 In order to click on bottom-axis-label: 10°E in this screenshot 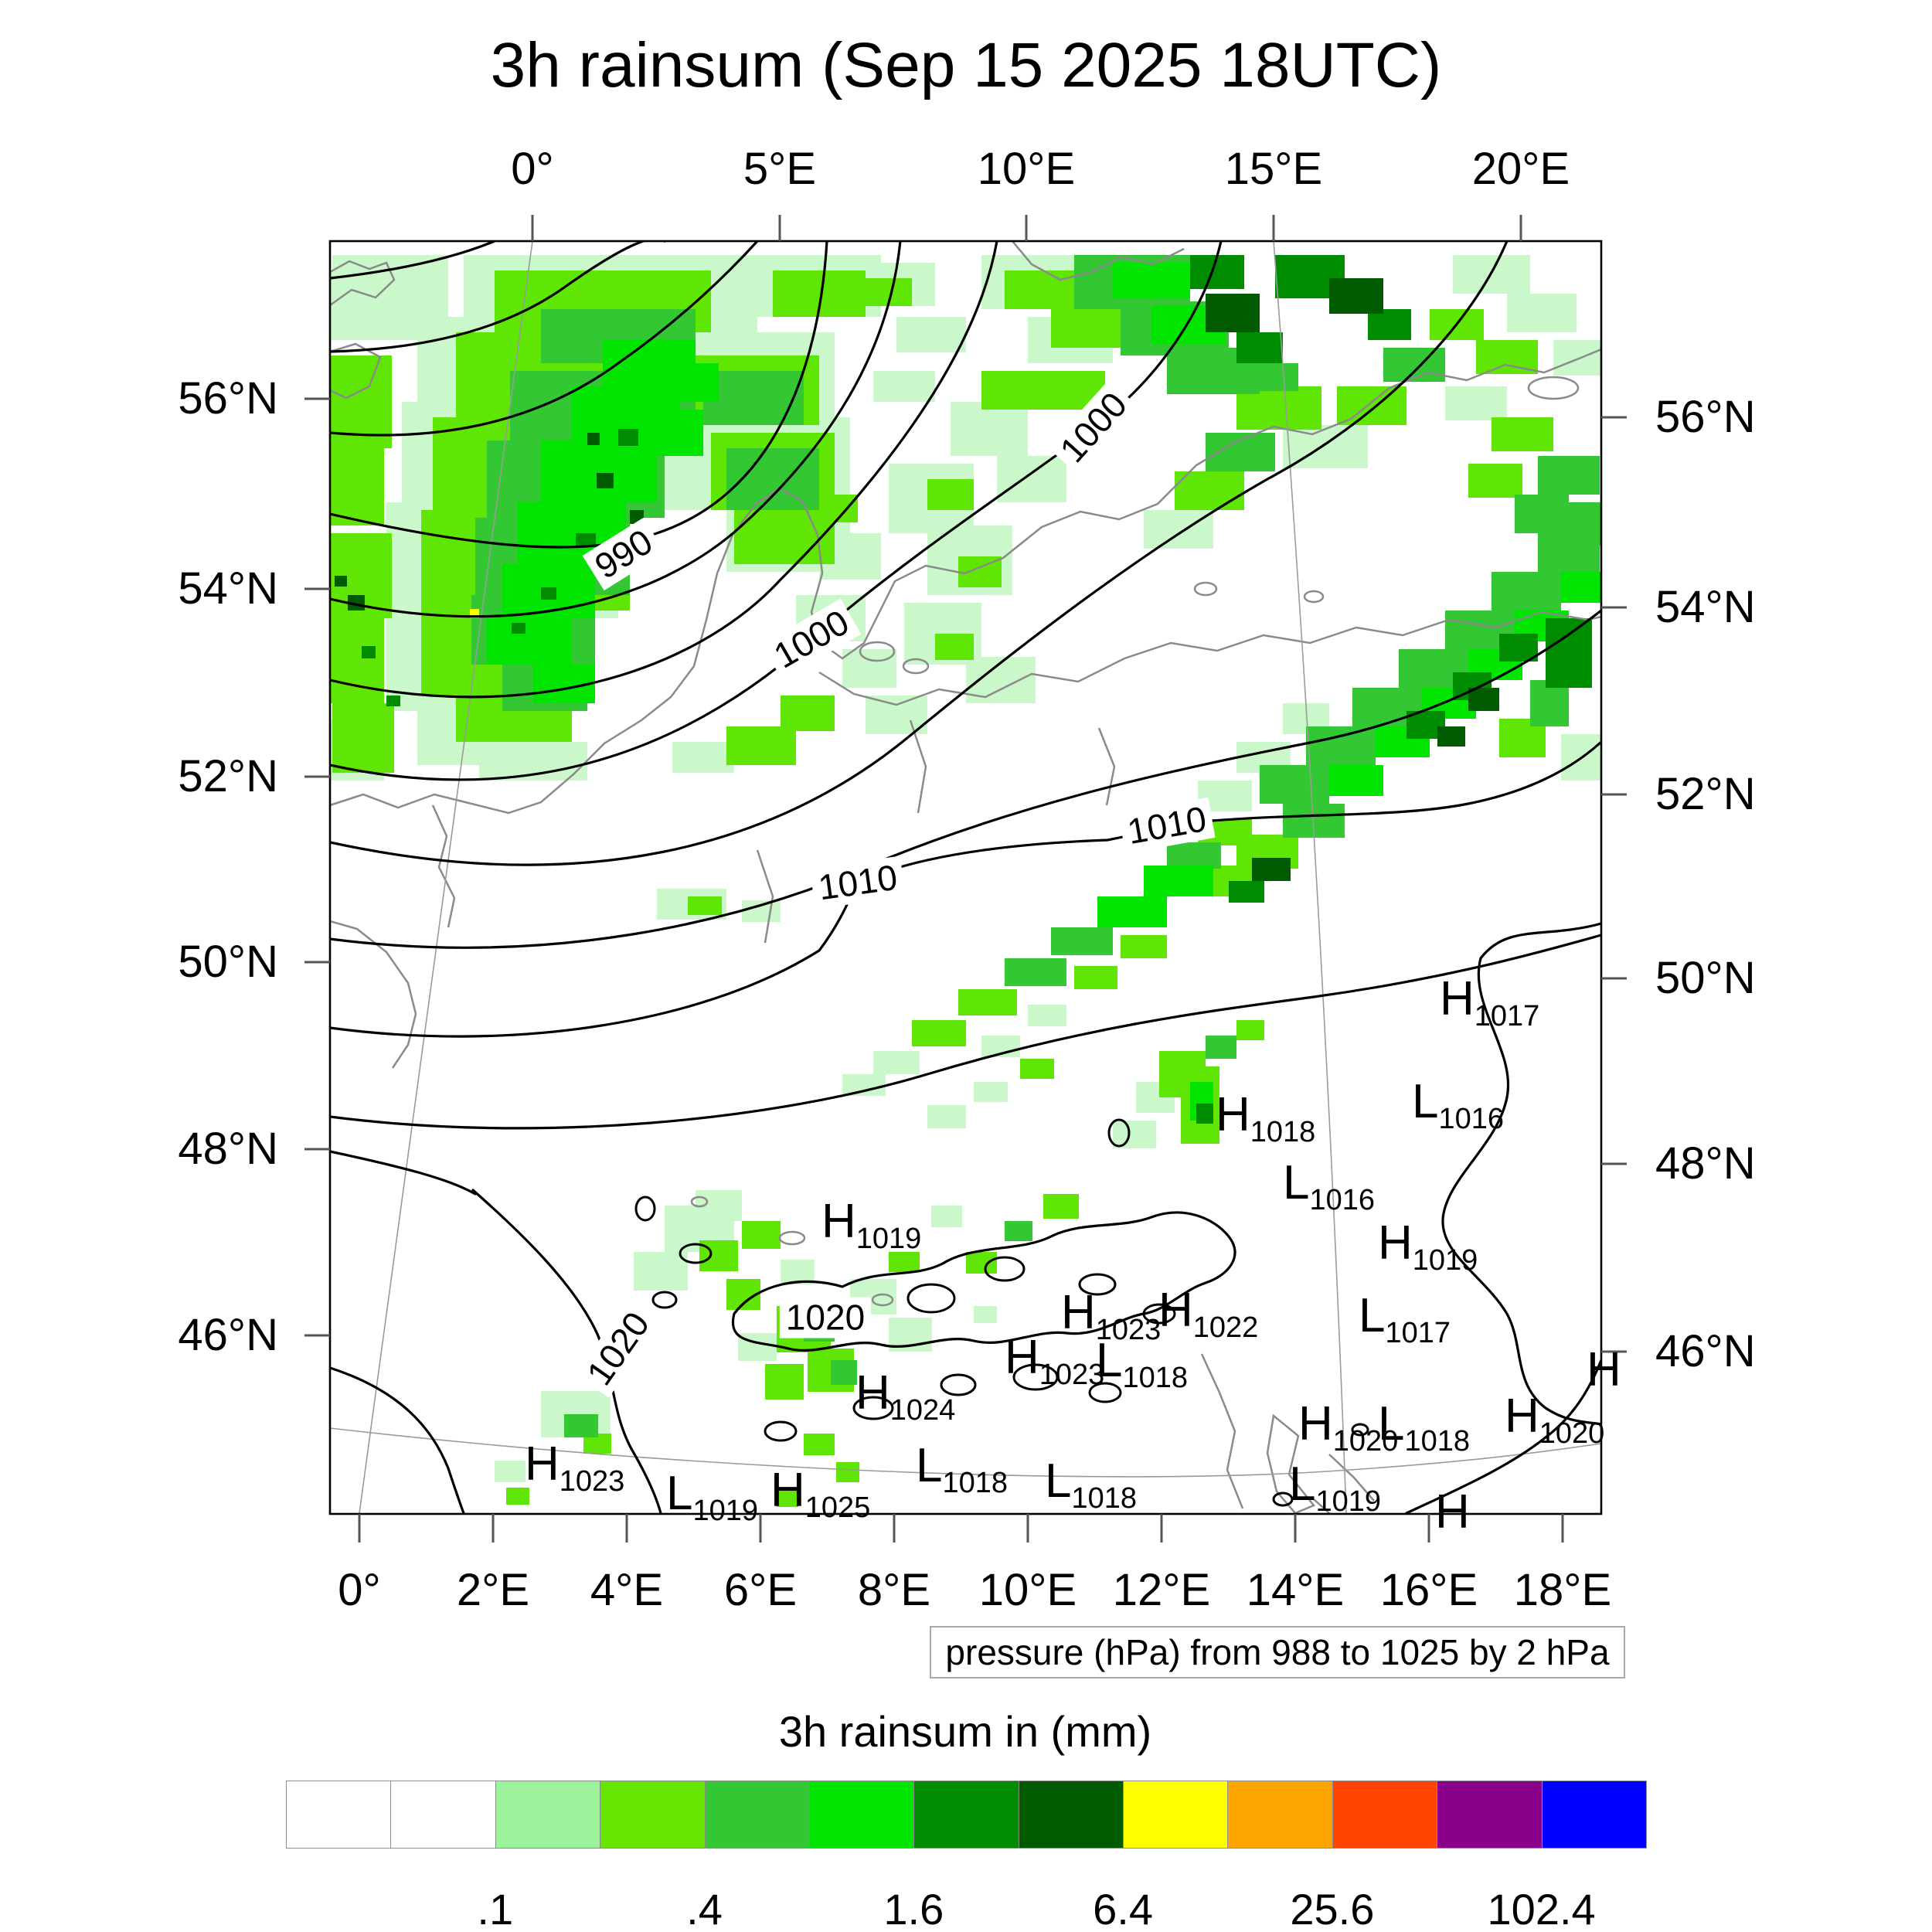, I will do `click(1028, 1590)`.